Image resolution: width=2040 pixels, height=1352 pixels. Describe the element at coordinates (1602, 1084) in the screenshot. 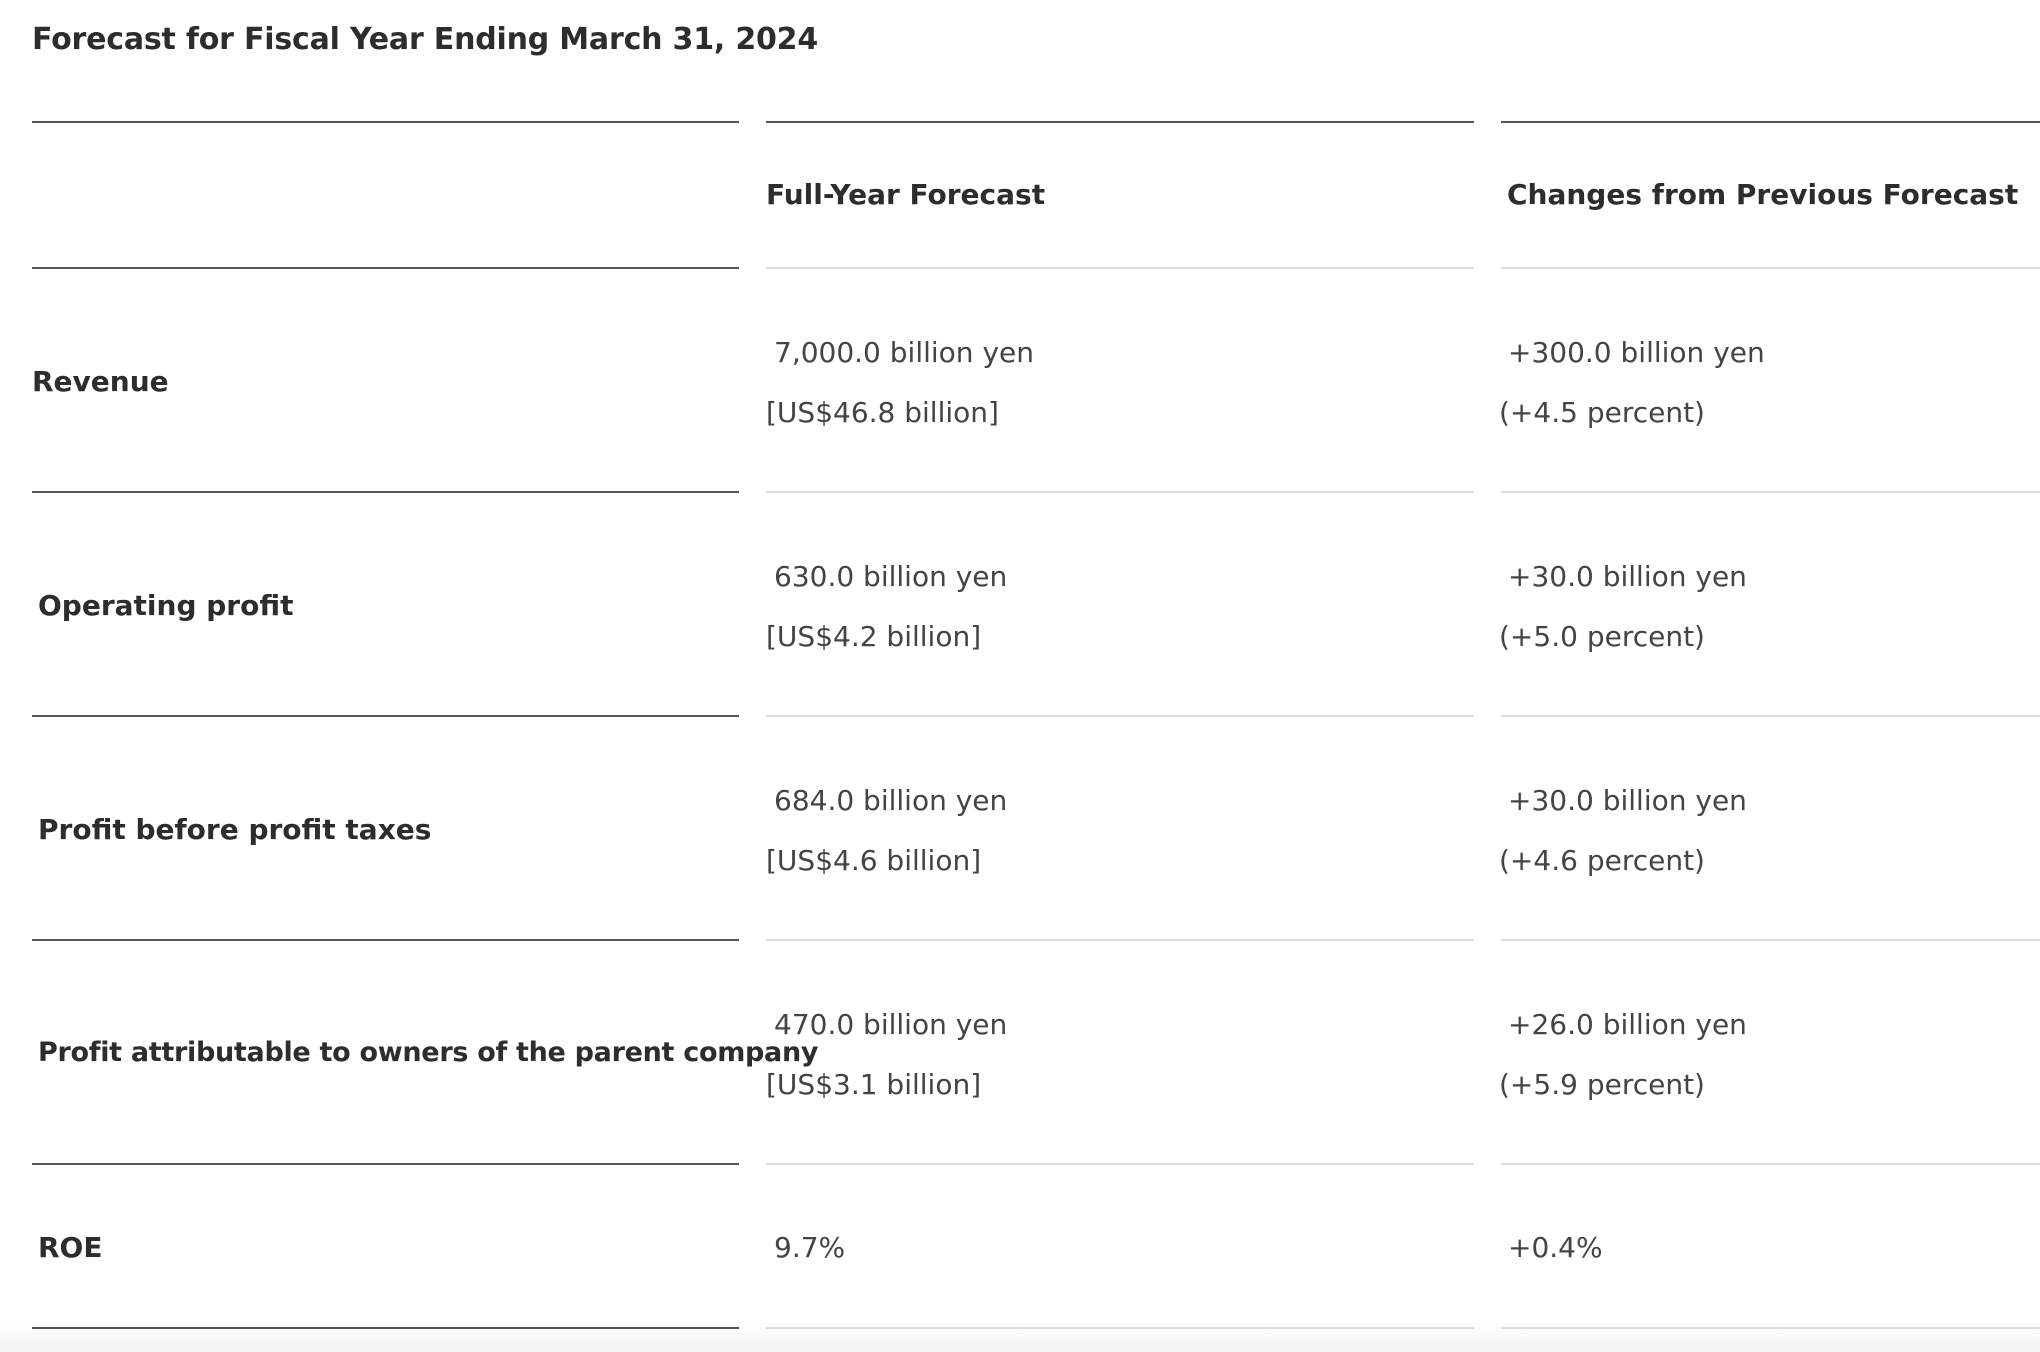

I see `profit-attributable-change-pct: (+5.9 percent)` at that location.